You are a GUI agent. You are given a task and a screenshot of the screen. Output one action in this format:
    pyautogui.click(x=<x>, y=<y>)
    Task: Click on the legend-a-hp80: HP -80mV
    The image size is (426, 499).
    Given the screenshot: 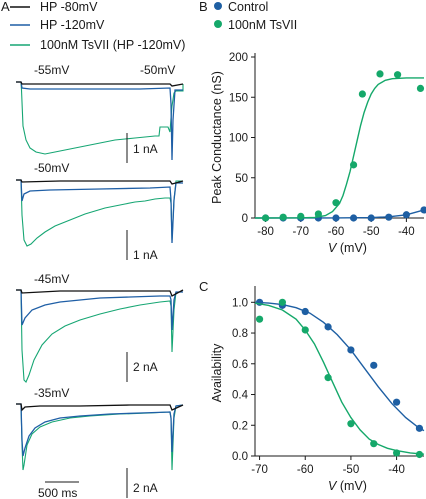 What is the action you would take?
    pyautogui.click(x=69, y=7)
    